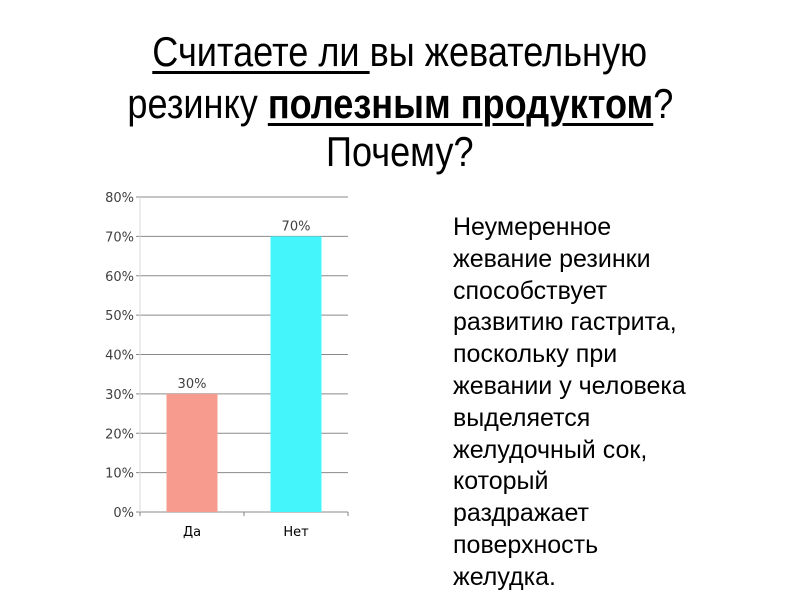  I want to click on body-text-line: жевании у человека, so click(569, 385).